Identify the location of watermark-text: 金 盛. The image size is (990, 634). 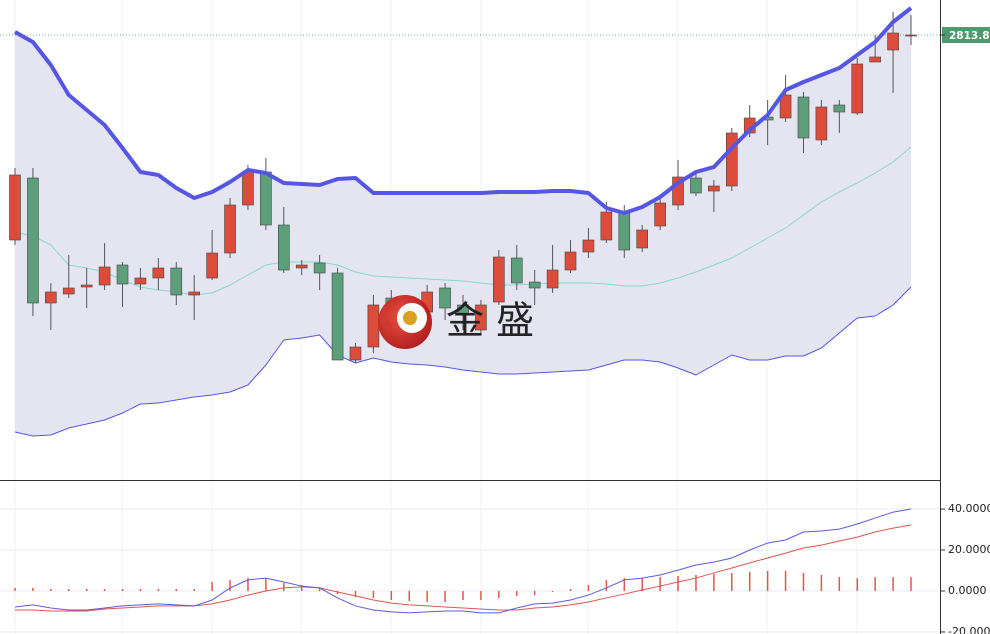
(490, 321).